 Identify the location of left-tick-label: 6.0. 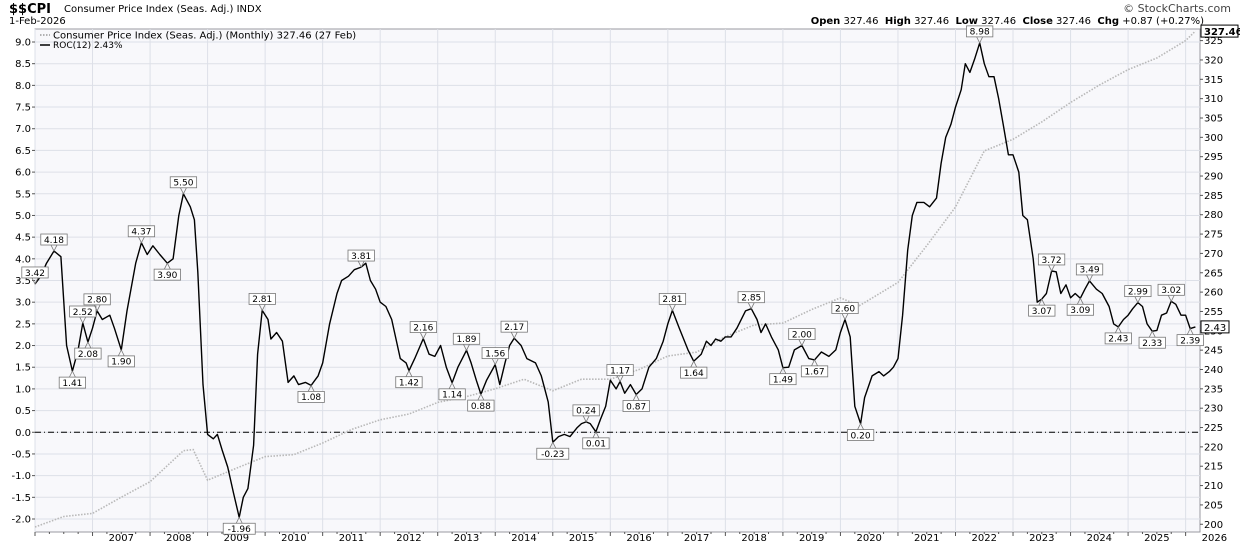
(23, 173).